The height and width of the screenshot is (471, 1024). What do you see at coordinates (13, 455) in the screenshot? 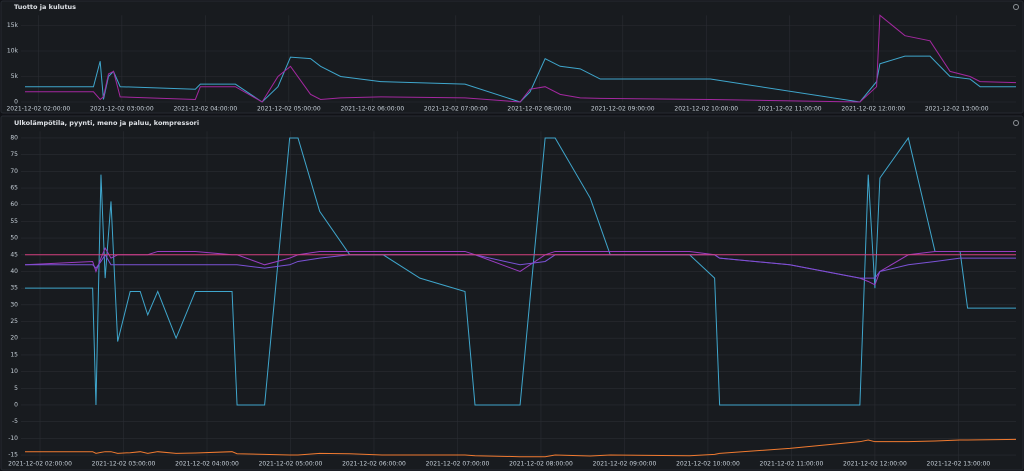
I see `y-tick-label: -15` at bounding box center [13, 455].